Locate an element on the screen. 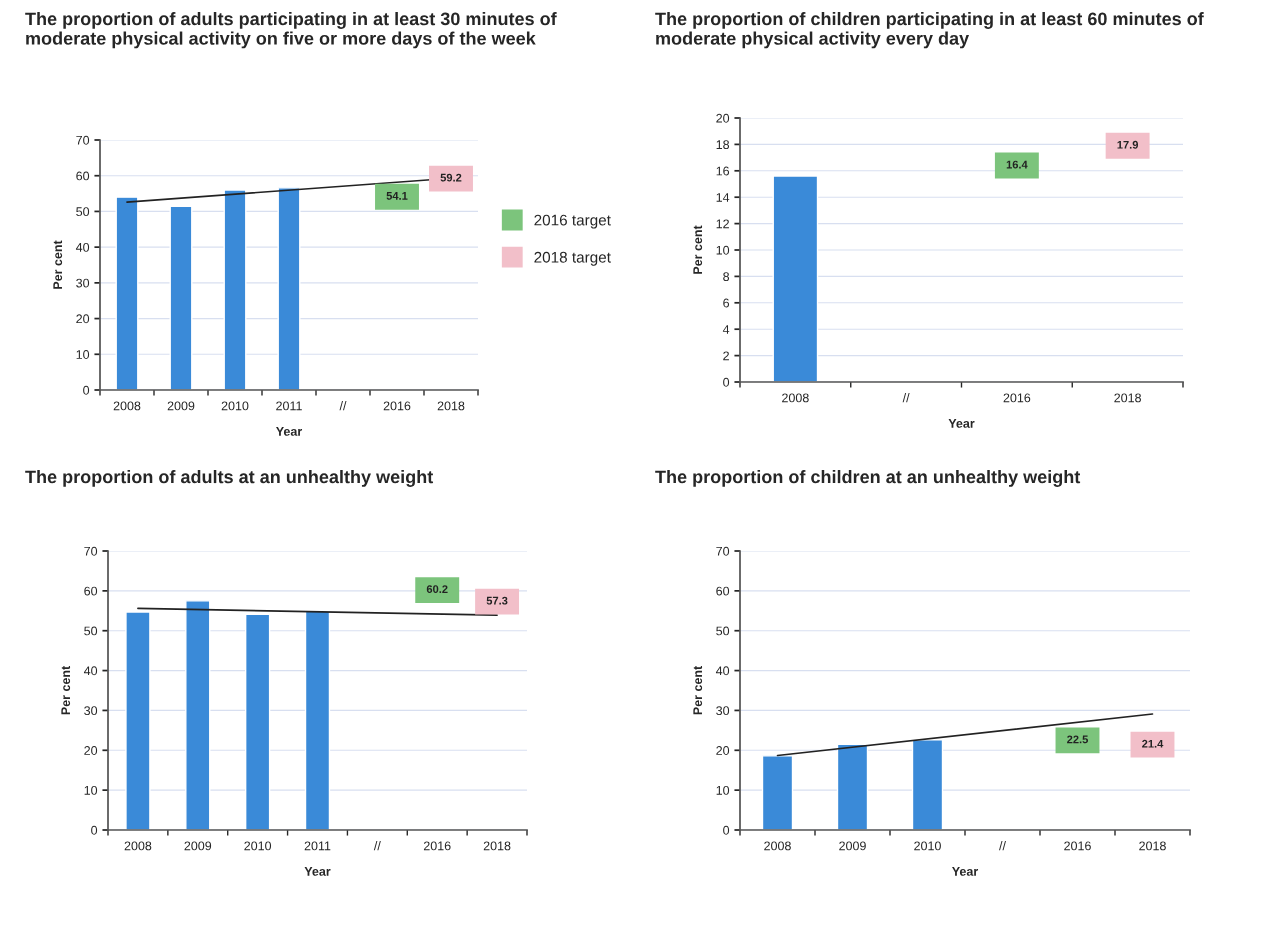 This screenshot has width=1279, height=939. chart-title: The proportion of adults participating in at least 30 minutes of moderate physical activity on five or more days of the week is located at coordinates (291, 30).